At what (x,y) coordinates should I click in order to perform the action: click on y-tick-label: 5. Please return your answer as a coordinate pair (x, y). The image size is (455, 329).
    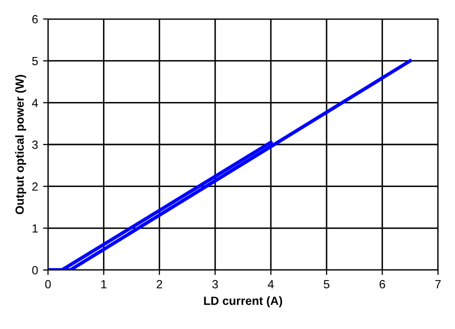
    Looking at the image, I should click on (35, 61).